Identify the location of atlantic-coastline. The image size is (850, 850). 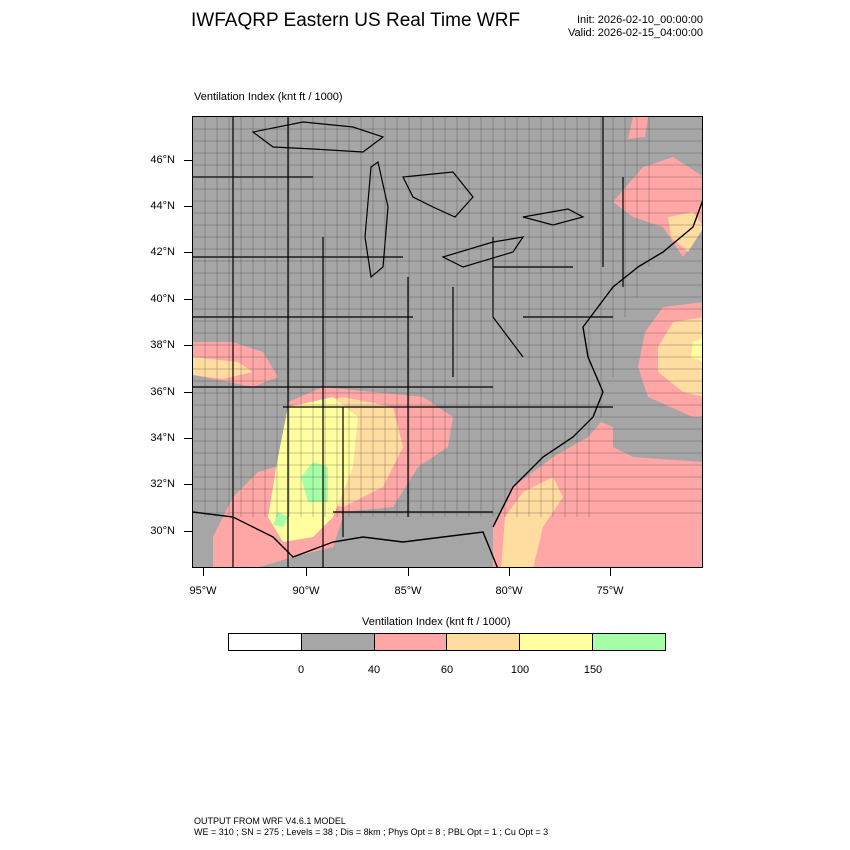
(597, 364).